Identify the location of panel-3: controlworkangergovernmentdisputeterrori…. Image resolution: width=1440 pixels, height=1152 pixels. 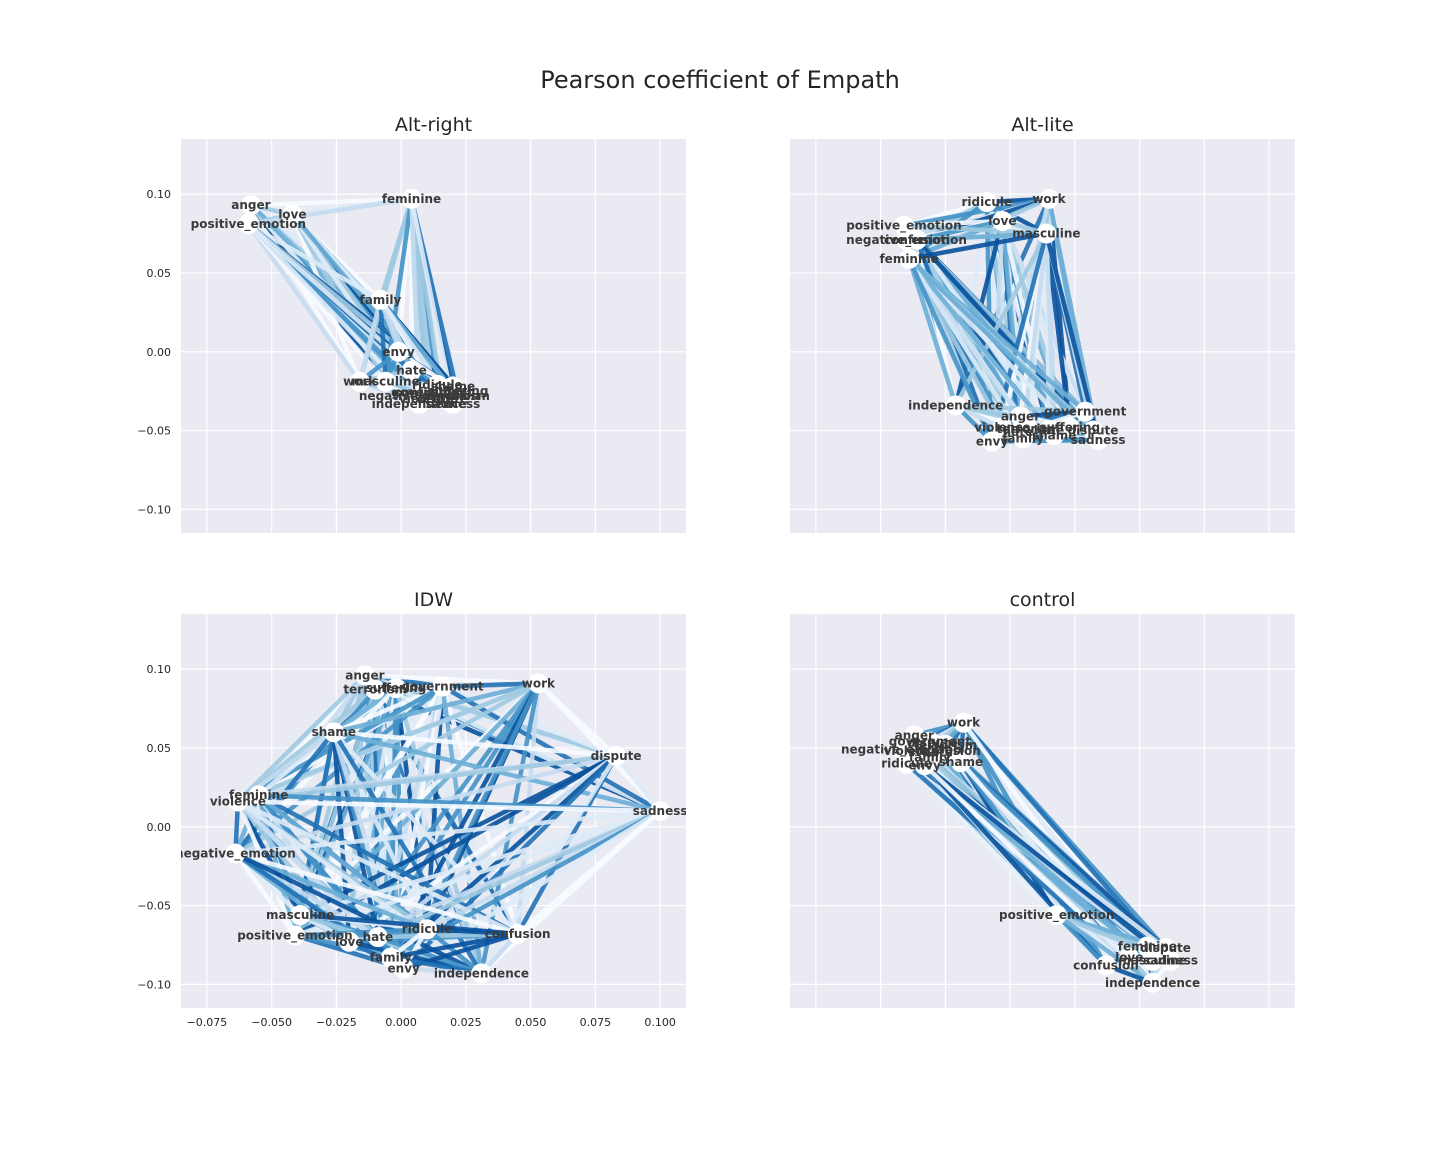
(1042, 798).